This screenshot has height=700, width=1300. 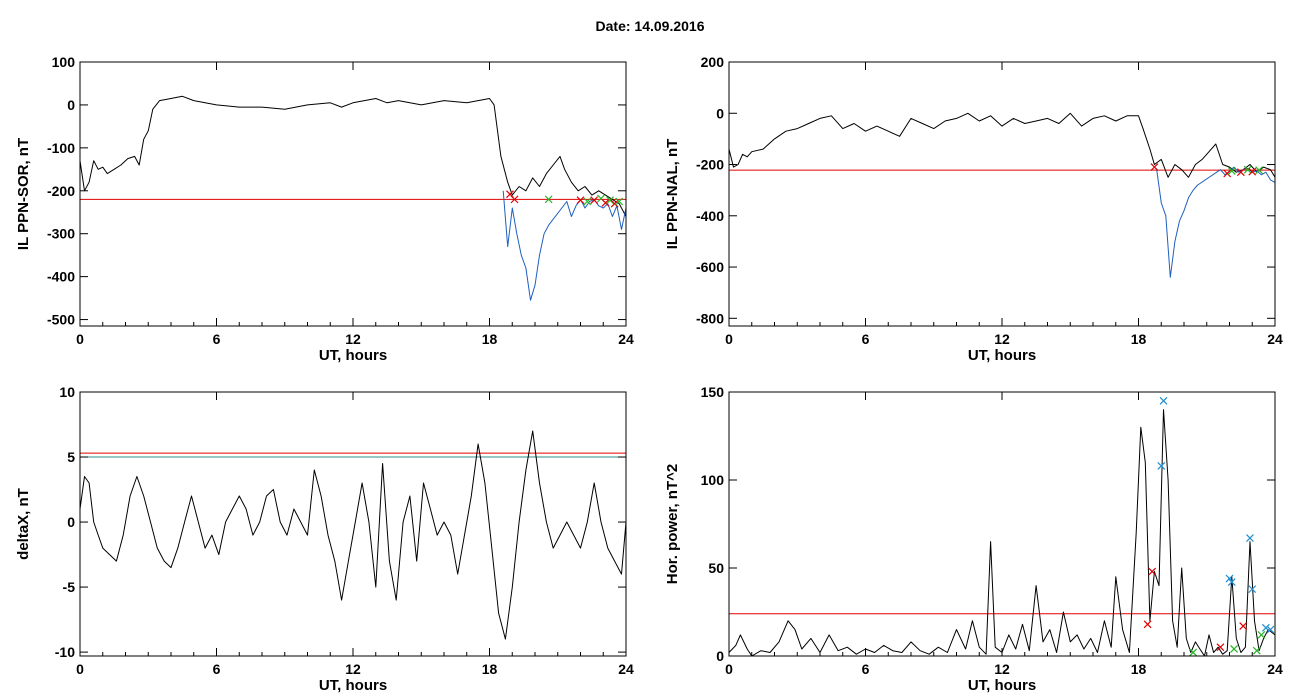 What do you see at coordinates (61, 148) in the screenshot?
I see `y-tick-label: -100` at bounding box center [61, 148].